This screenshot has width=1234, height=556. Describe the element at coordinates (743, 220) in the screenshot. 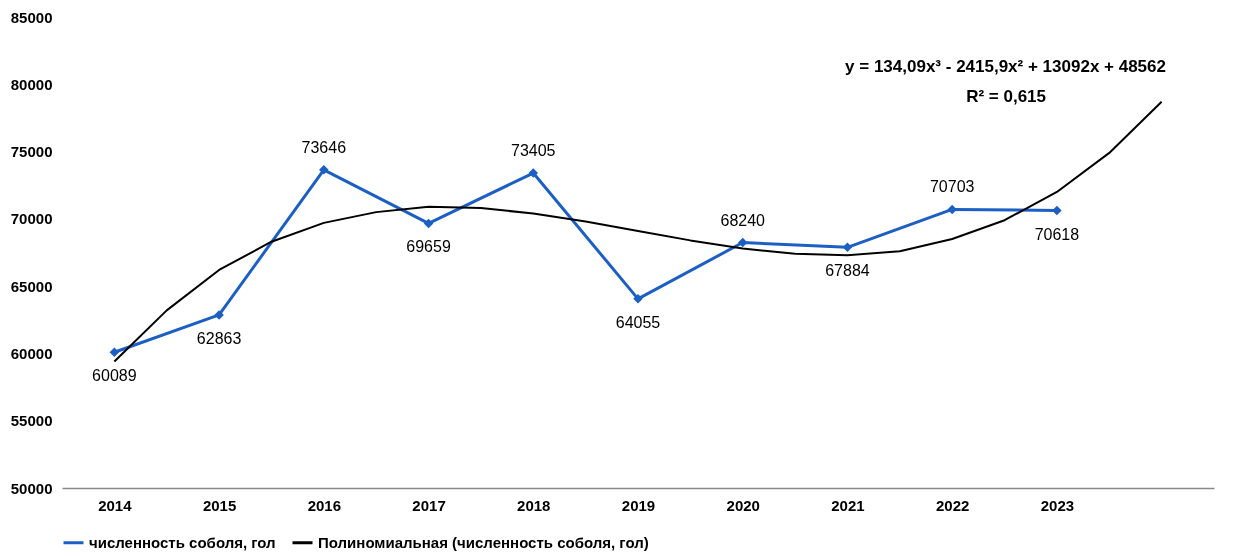

I see `data-label: 68240` at that location.